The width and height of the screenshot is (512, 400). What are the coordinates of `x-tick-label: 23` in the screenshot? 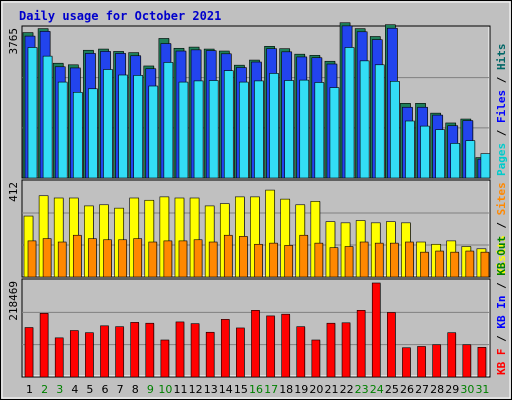 It's located at (362, 389).